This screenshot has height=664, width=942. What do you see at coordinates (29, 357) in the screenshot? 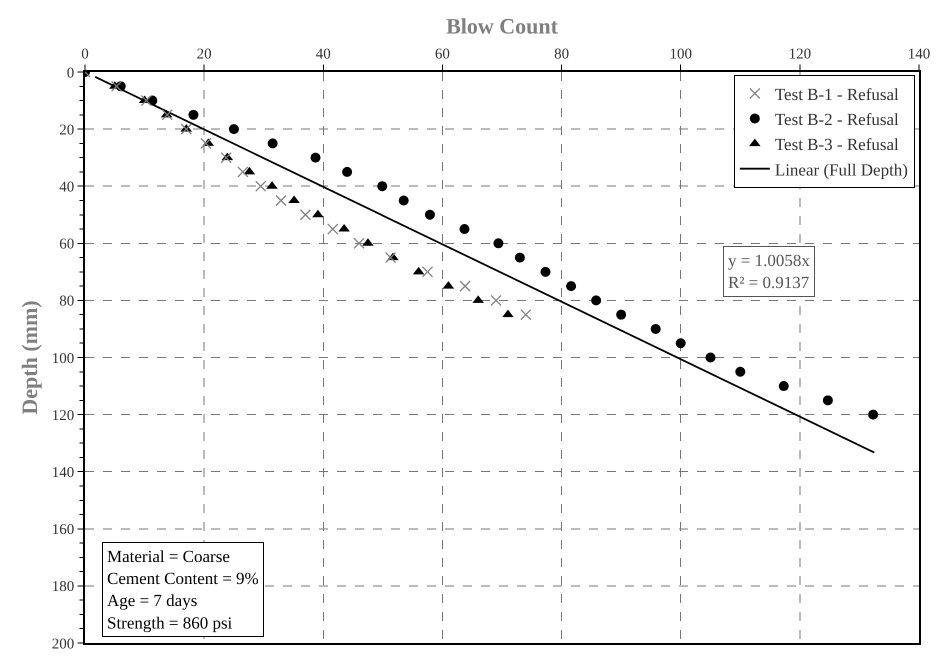
I see `y-axis-title: Depth (mm)` at bounding box center [29, 357].